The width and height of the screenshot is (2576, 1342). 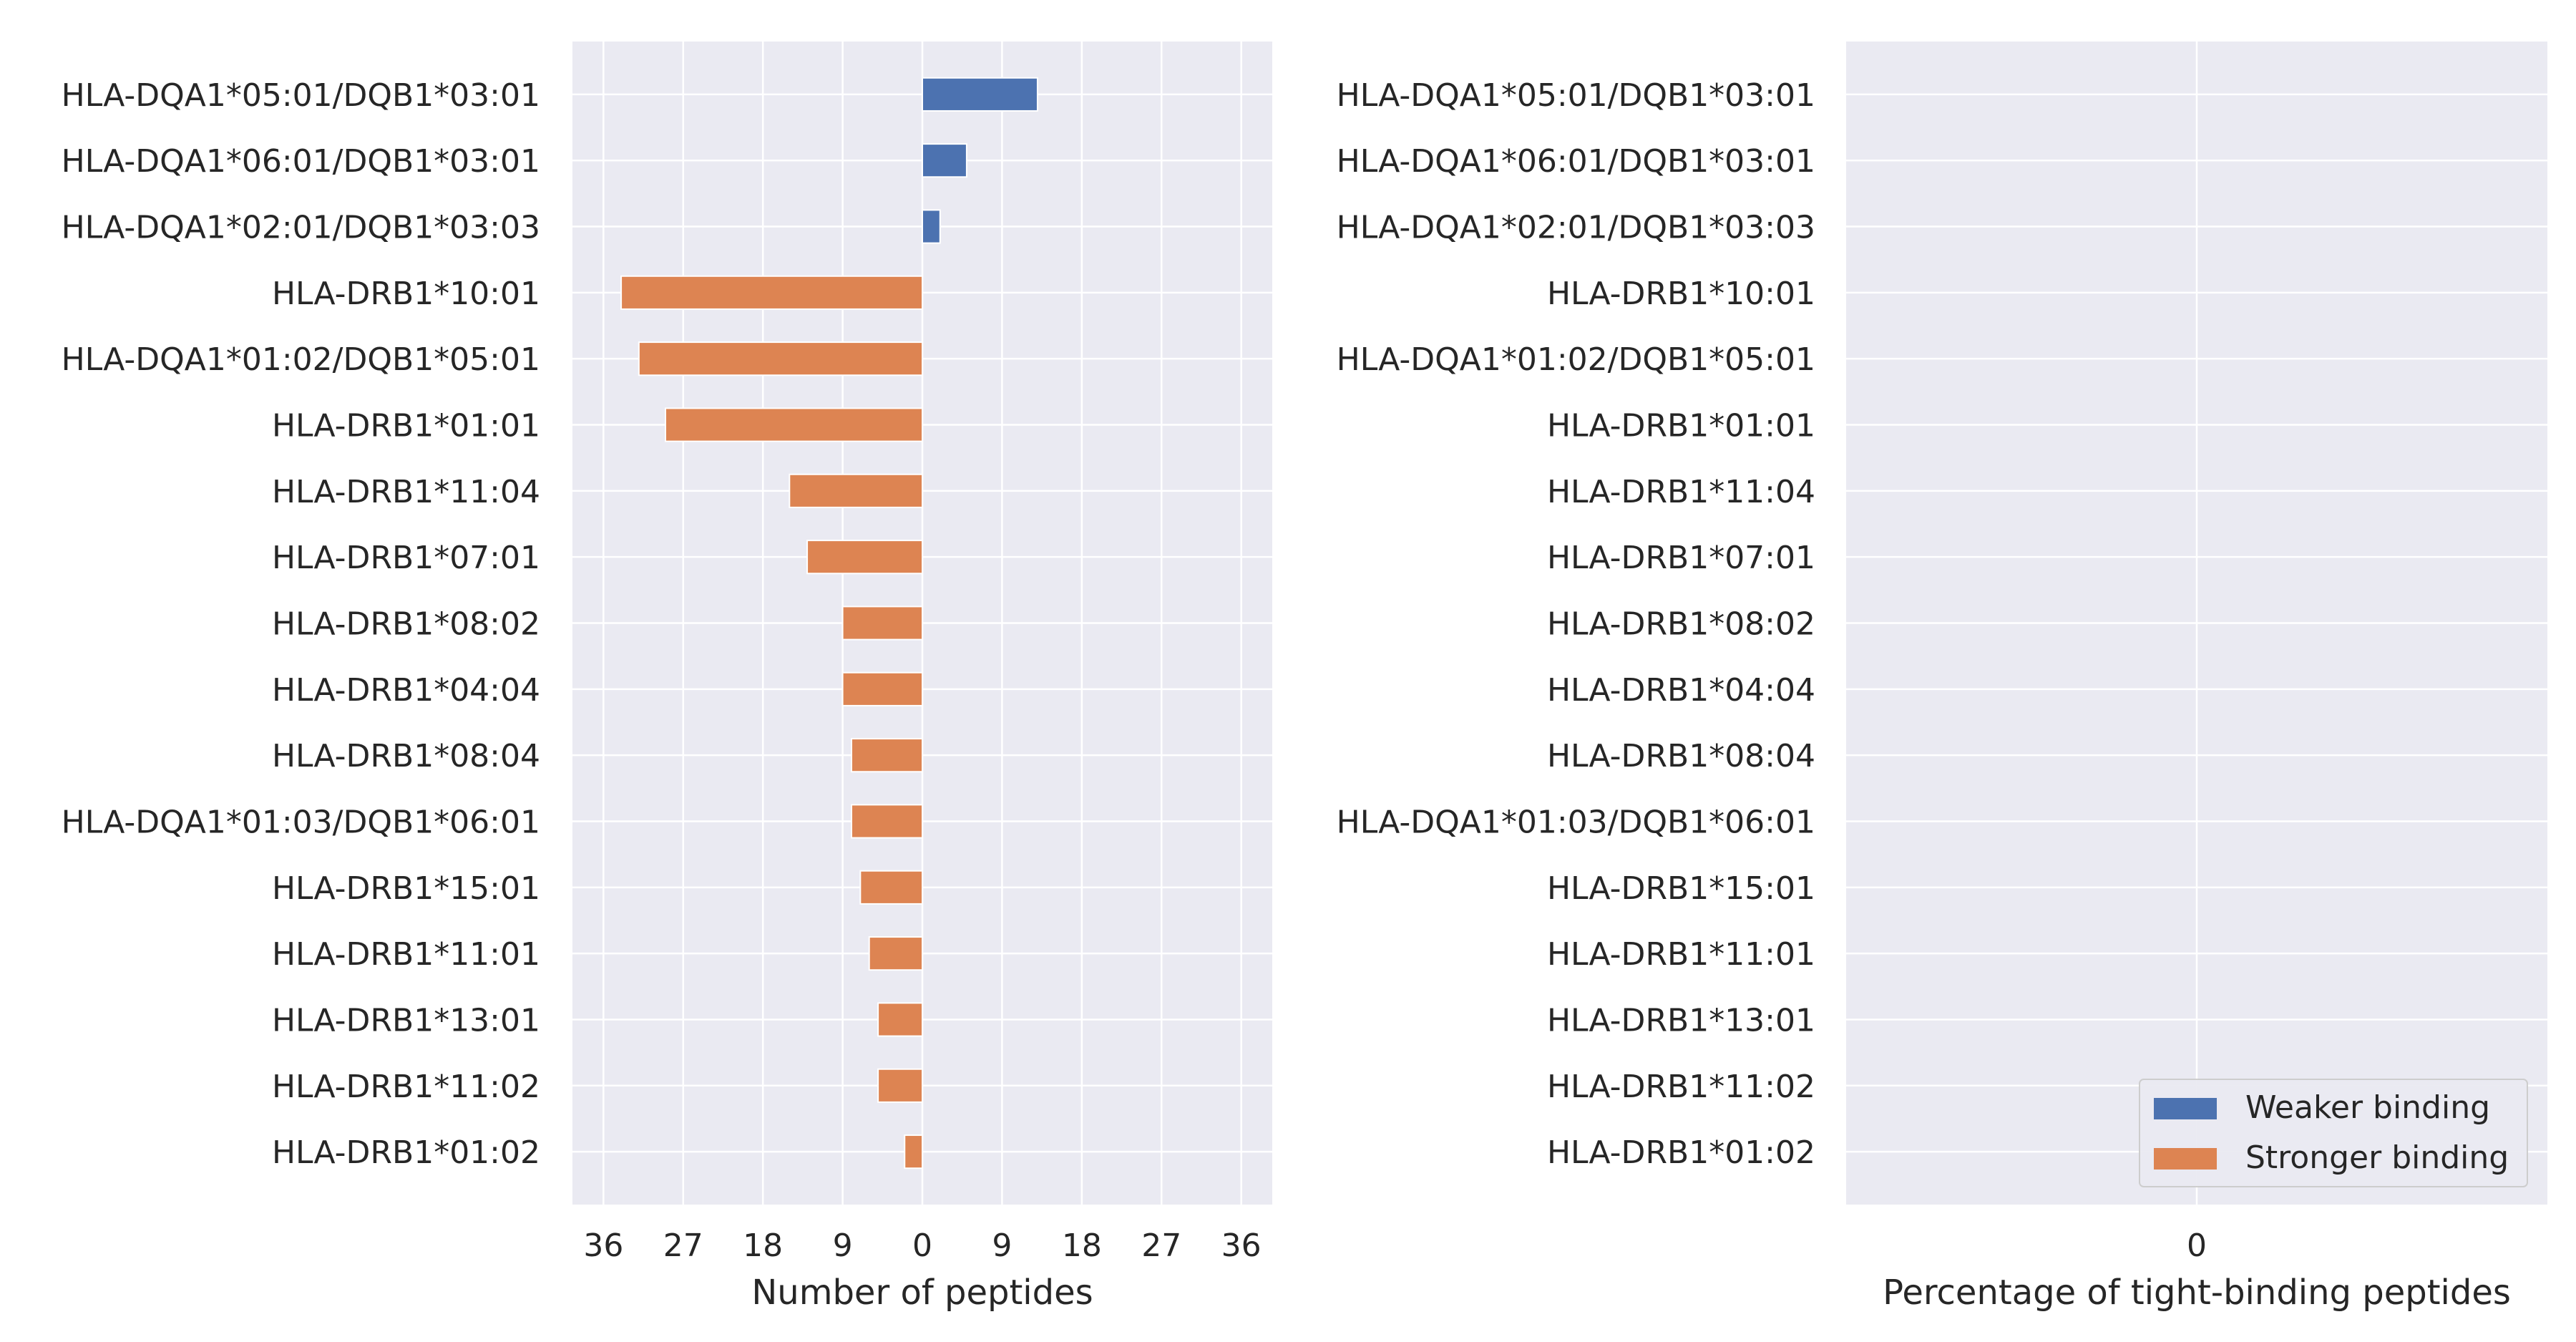 I want to click on right-category-label: HLA-DRB1*11:02, so click(x=1681, y=1087).